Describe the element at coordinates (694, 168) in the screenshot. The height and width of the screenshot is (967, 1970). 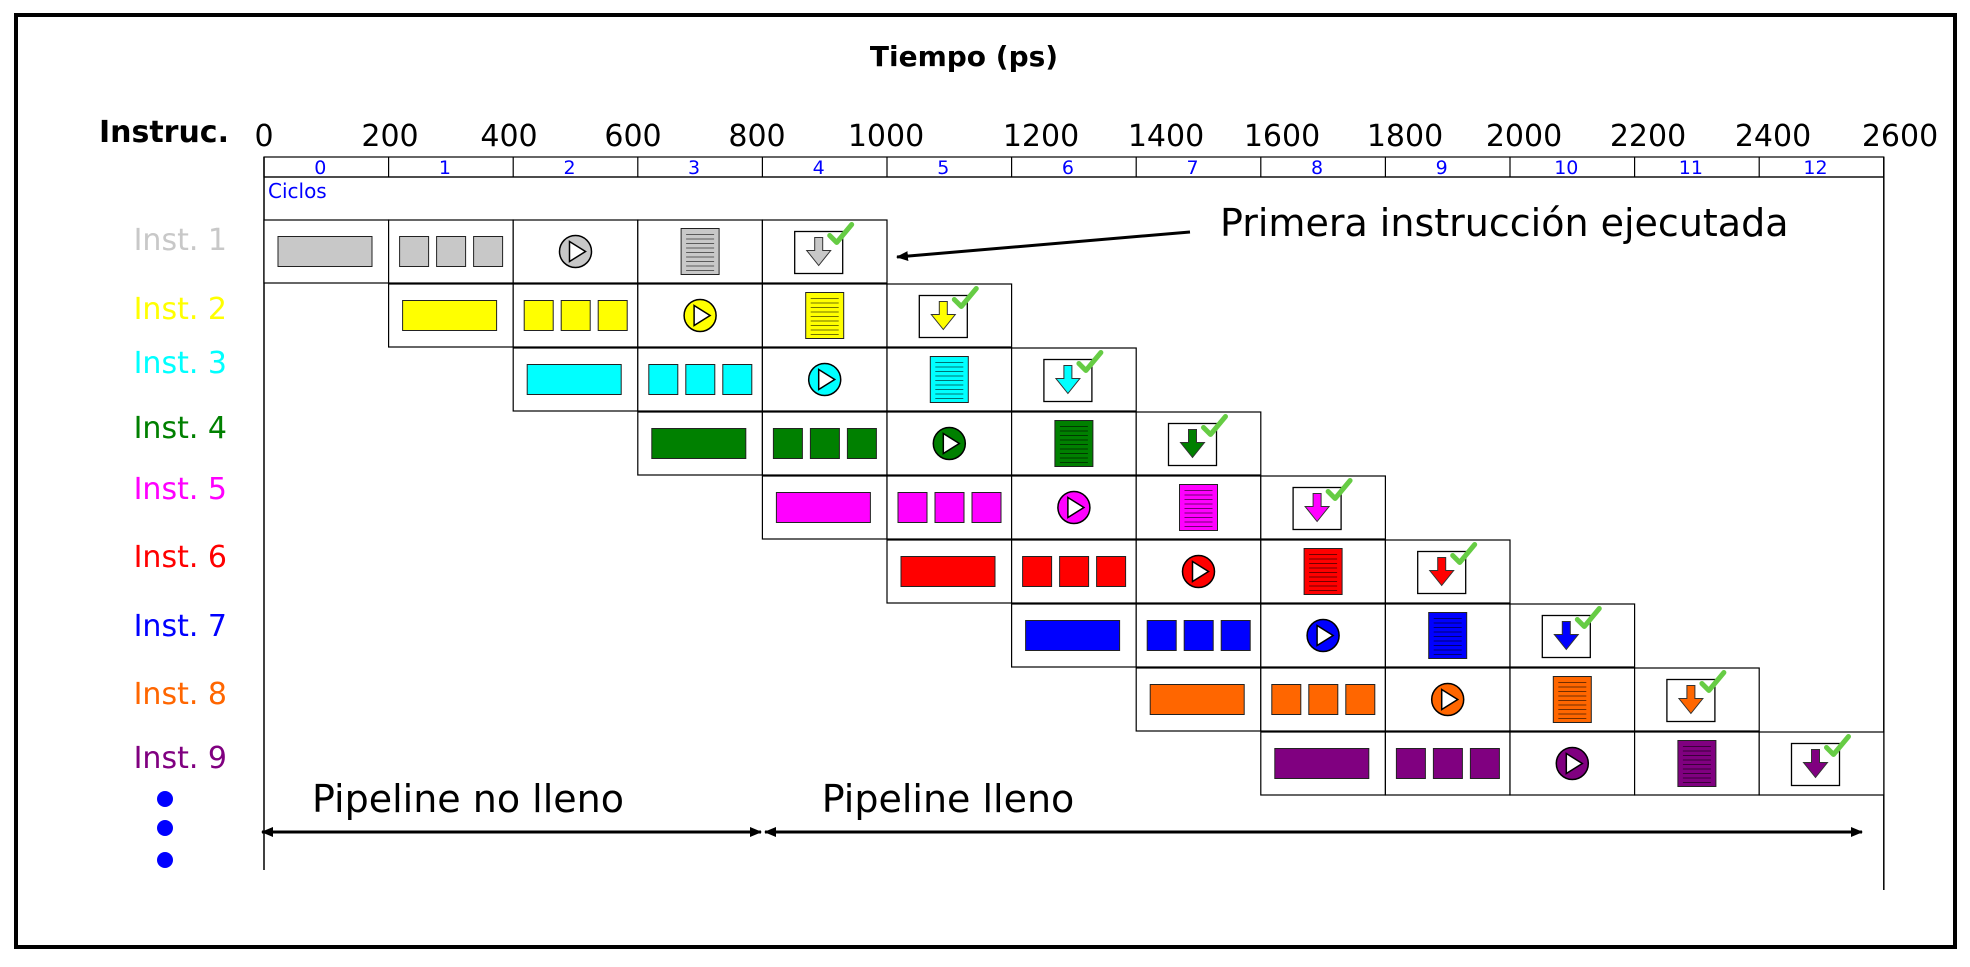
I see `cycle-number: 3` at that location.